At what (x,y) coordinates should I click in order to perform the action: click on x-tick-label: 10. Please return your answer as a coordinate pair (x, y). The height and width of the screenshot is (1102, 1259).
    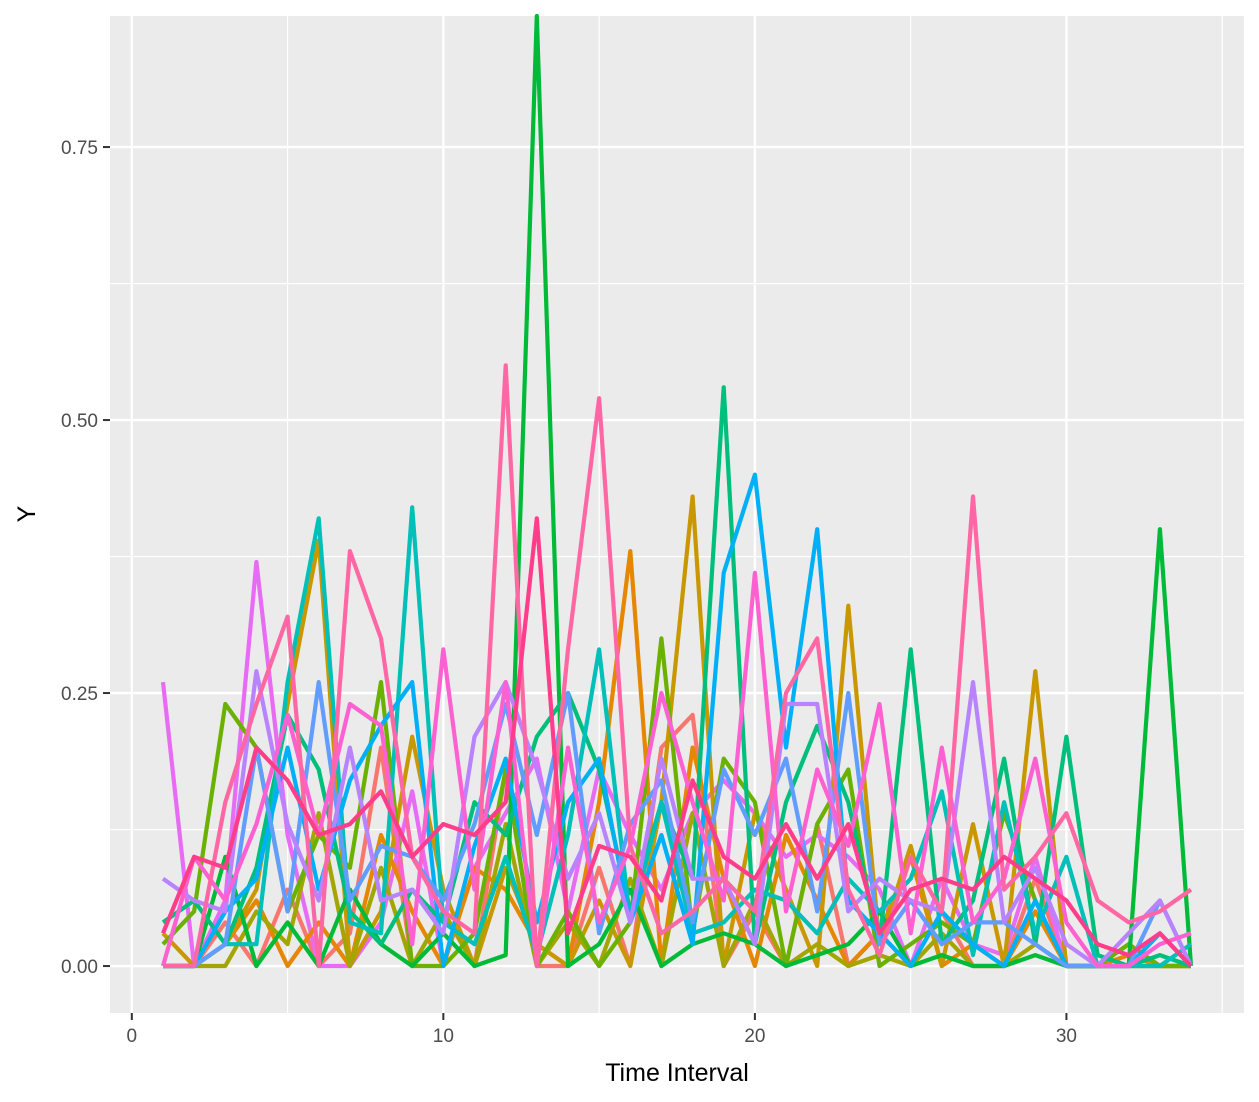
    Looking at the image, I should click on (443, 1036).